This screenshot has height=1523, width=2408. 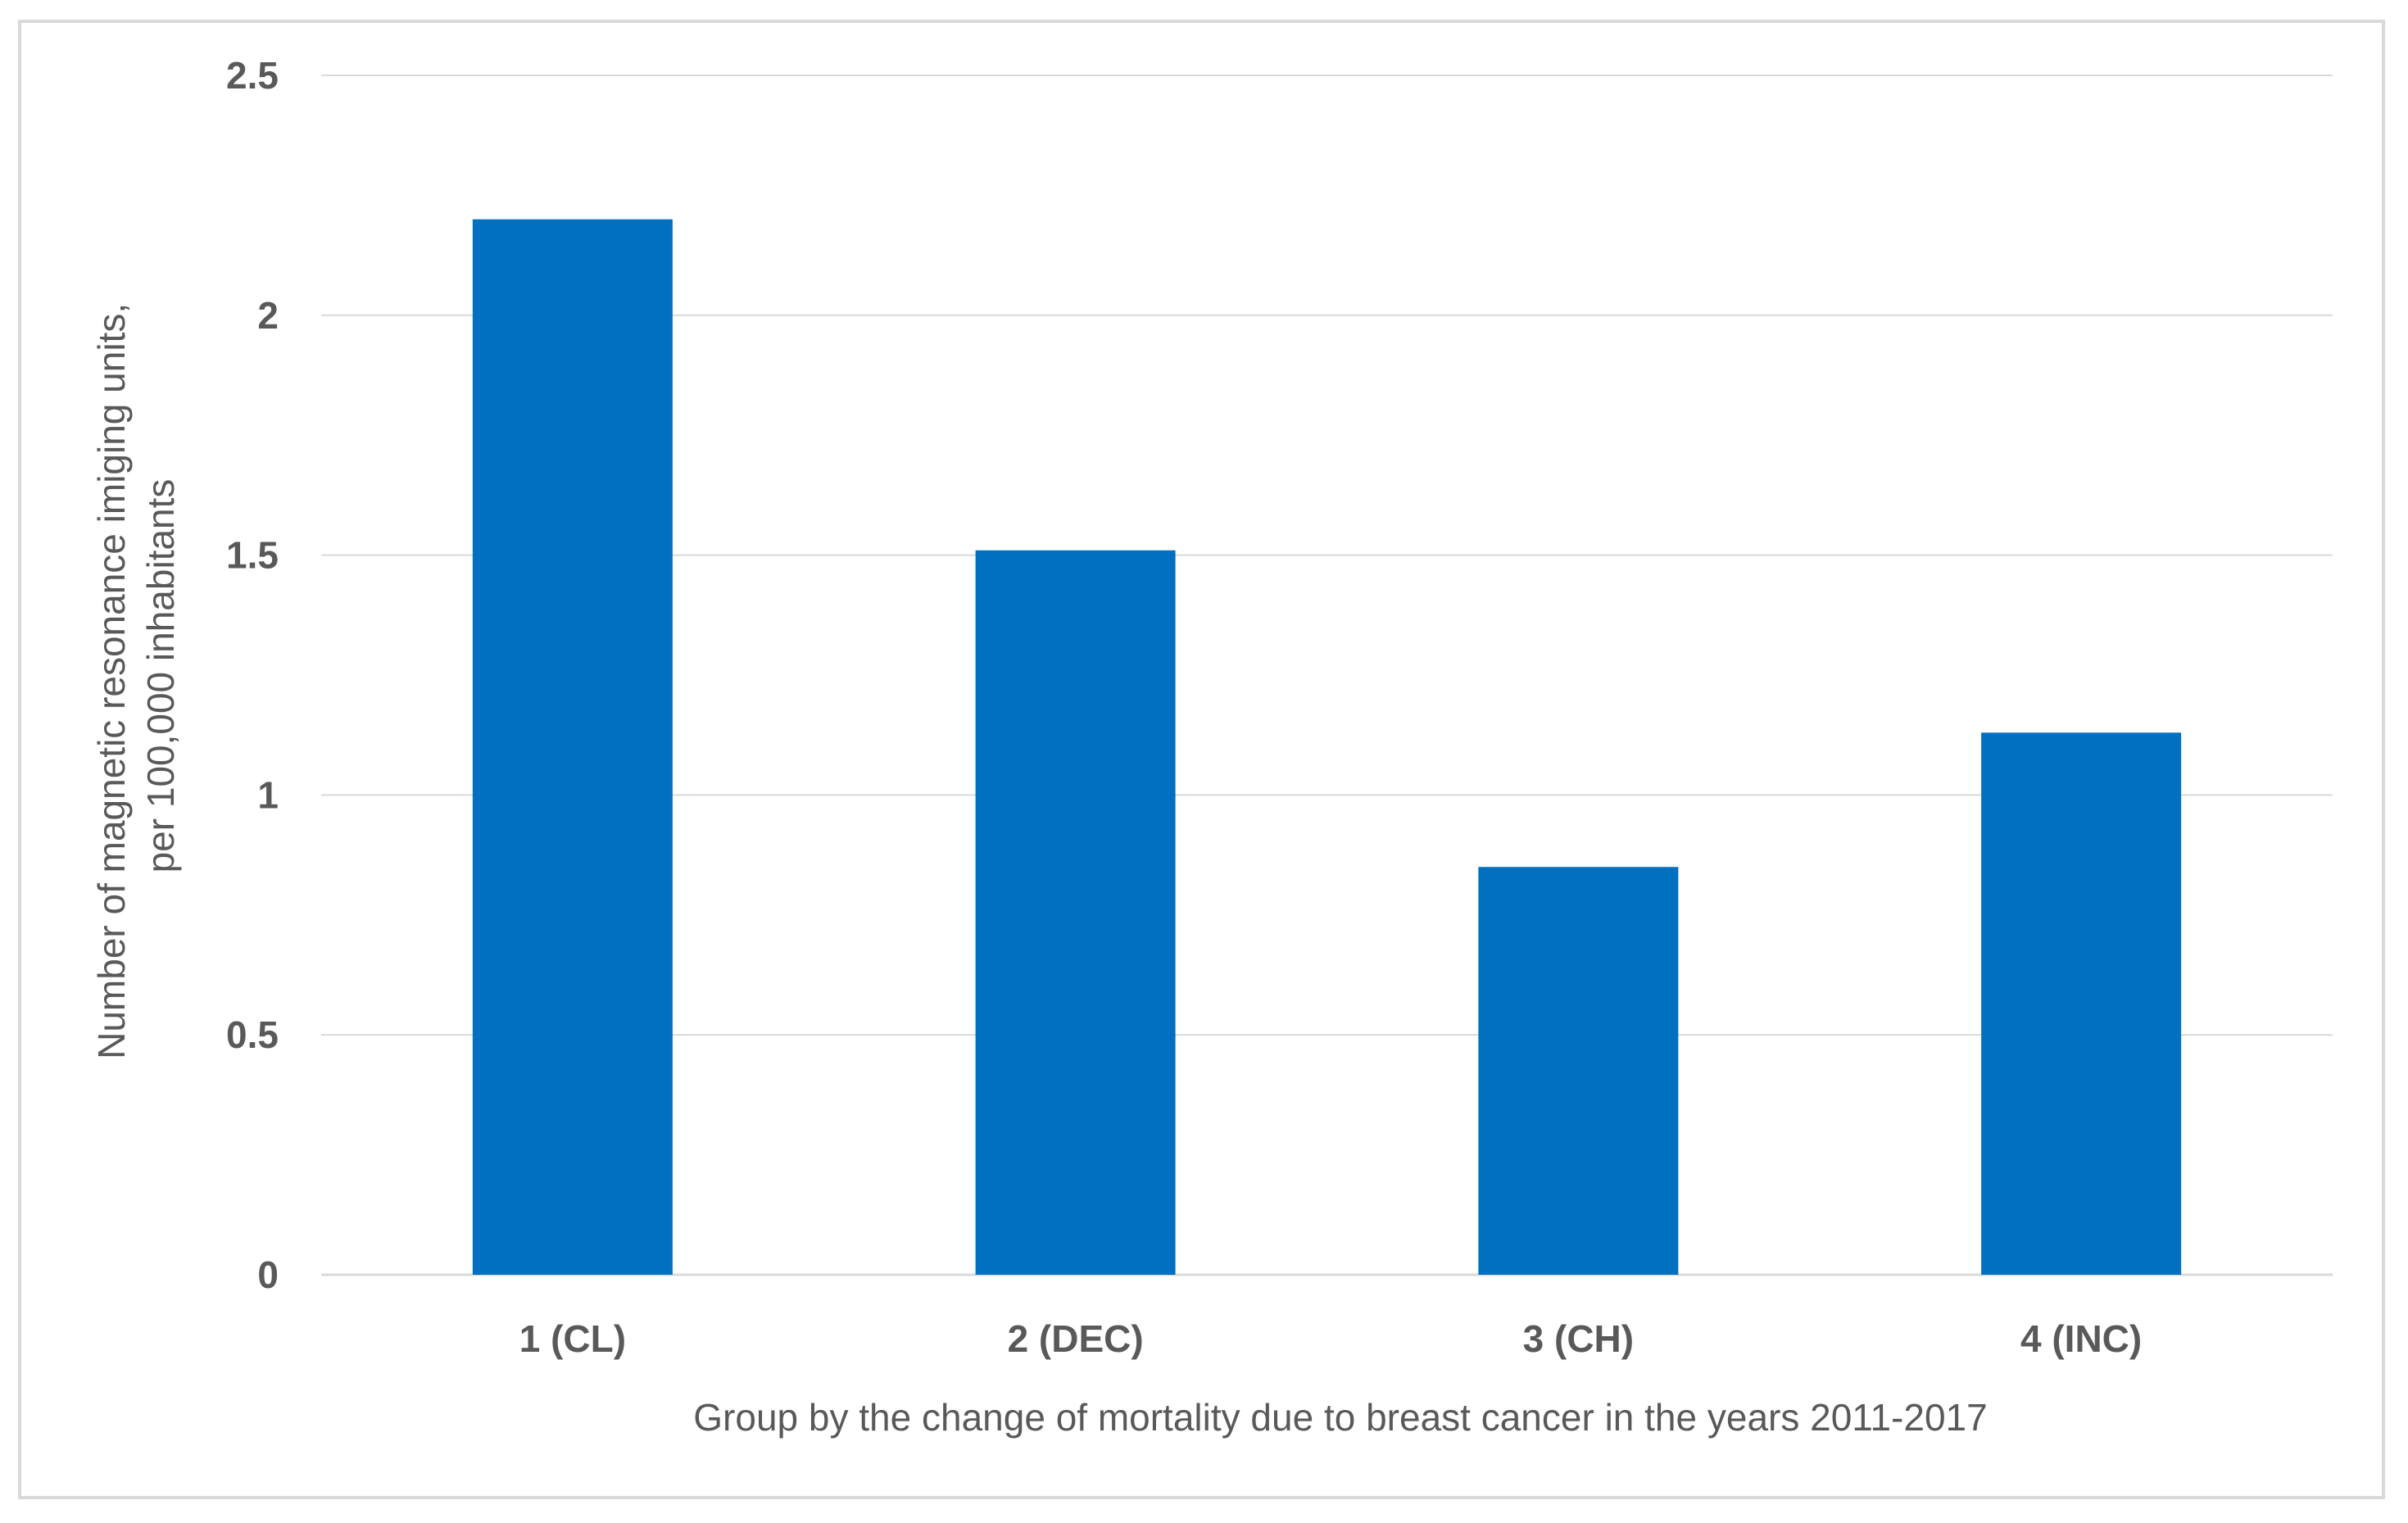 What do you see at coordinates (161, 676) in the screenshot?
I see `y-axis-title-line2: per 100,000 inhabitants` at bounding box center [161, 676].